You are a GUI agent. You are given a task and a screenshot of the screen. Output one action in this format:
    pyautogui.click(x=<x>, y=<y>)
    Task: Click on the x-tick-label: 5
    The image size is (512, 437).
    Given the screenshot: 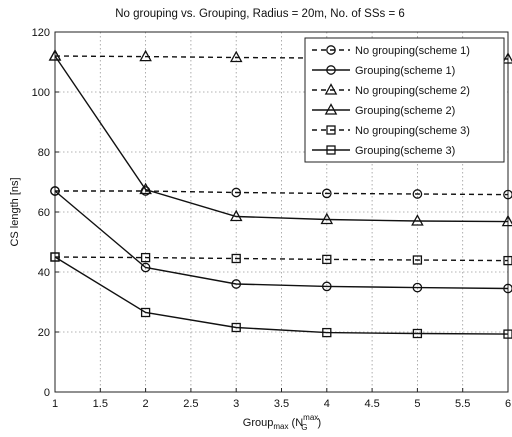 What is the action you would take?
    pyautogui.click(x=417, y=404)
    